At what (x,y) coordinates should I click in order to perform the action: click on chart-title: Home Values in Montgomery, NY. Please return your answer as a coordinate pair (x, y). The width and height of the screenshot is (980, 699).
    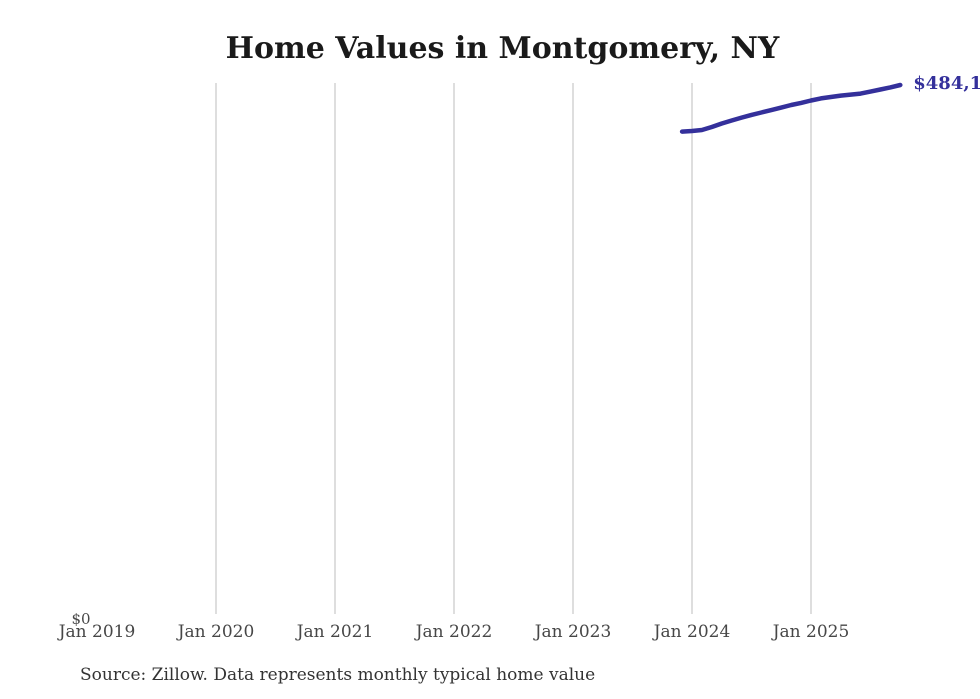
    Looking at the image, I should click on (502, 48).